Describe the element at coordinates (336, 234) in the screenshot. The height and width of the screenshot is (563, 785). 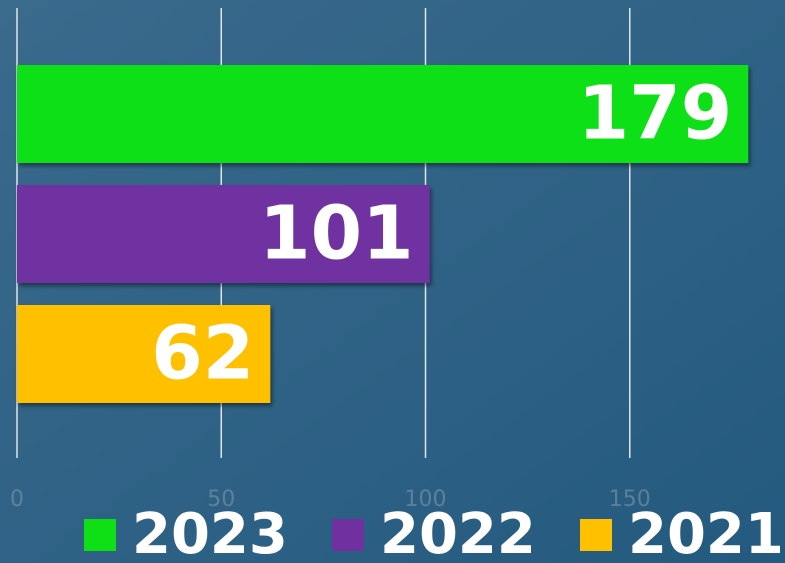
I see `data-label: 101` at that location.